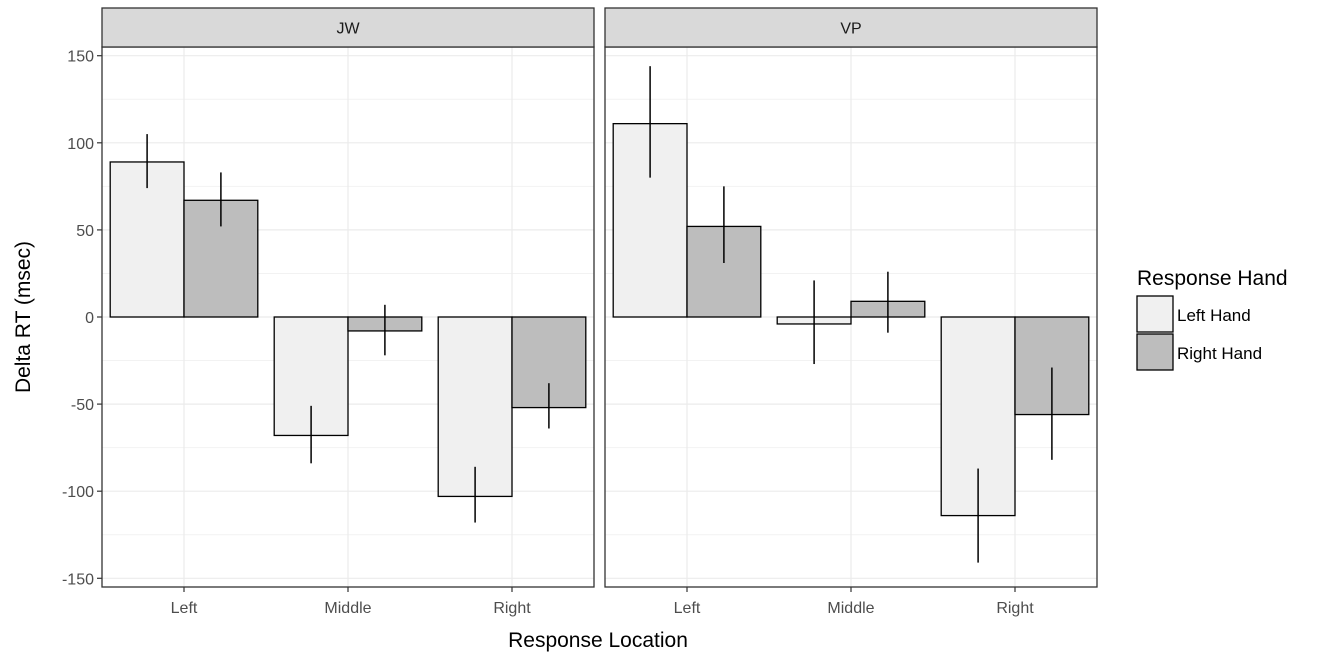 The height and width of the screenshot is (653, 1328). I want to click on legend-items: Left Hand Right Hand, so click(1199, 333).